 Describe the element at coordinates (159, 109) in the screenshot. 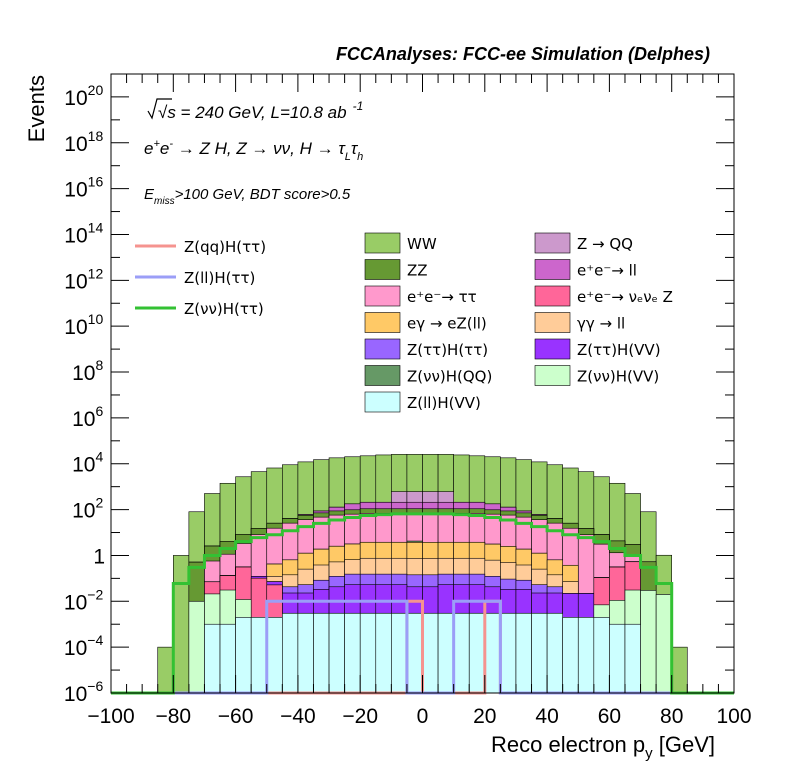

I see `sqrt-symbol` at that location.